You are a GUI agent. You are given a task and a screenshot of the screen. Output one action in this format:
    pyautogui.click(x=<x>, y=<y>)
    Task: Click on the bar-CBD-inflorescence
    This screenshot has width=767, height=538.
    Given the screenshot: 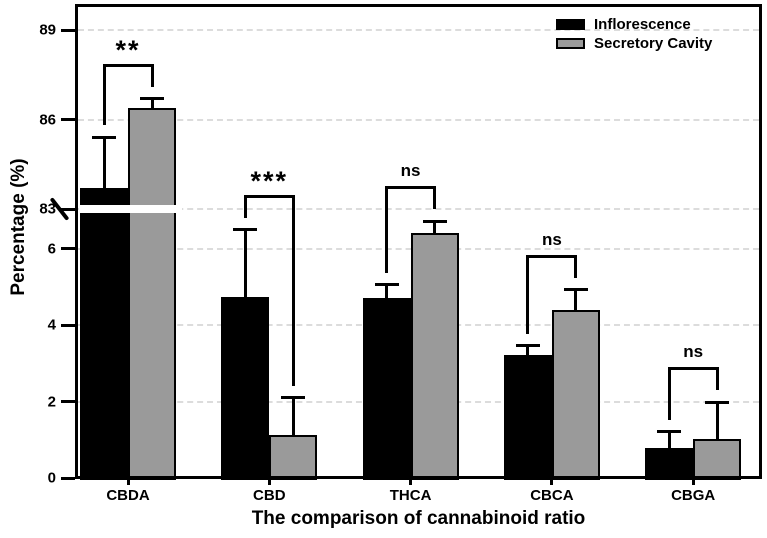 What is the action you would take?
    pyautogui.click(x=245, y=388)
    